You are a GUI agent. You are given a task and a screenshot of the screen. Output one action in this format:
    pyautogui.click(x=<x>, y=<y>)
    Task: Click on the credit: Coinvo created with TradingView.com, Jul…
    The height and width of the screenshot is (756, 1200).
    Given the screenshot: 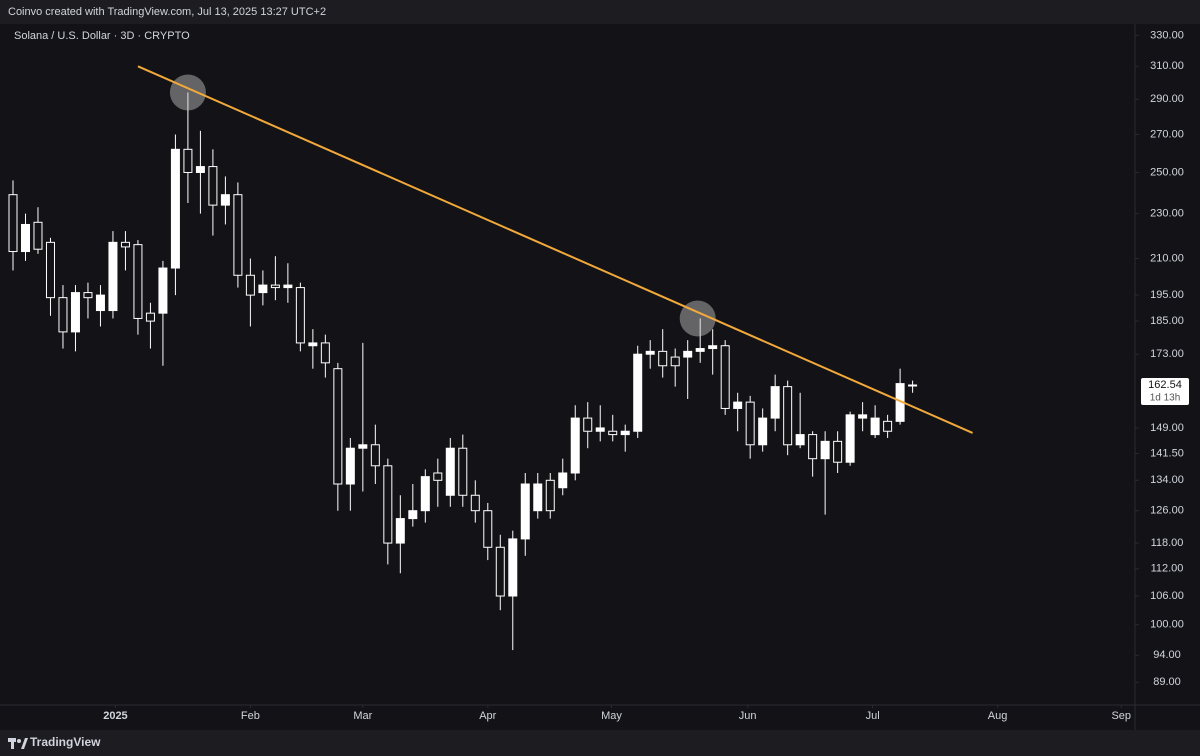 What is the action you would take?
    pyautogui.click(x=167, y=12)
    